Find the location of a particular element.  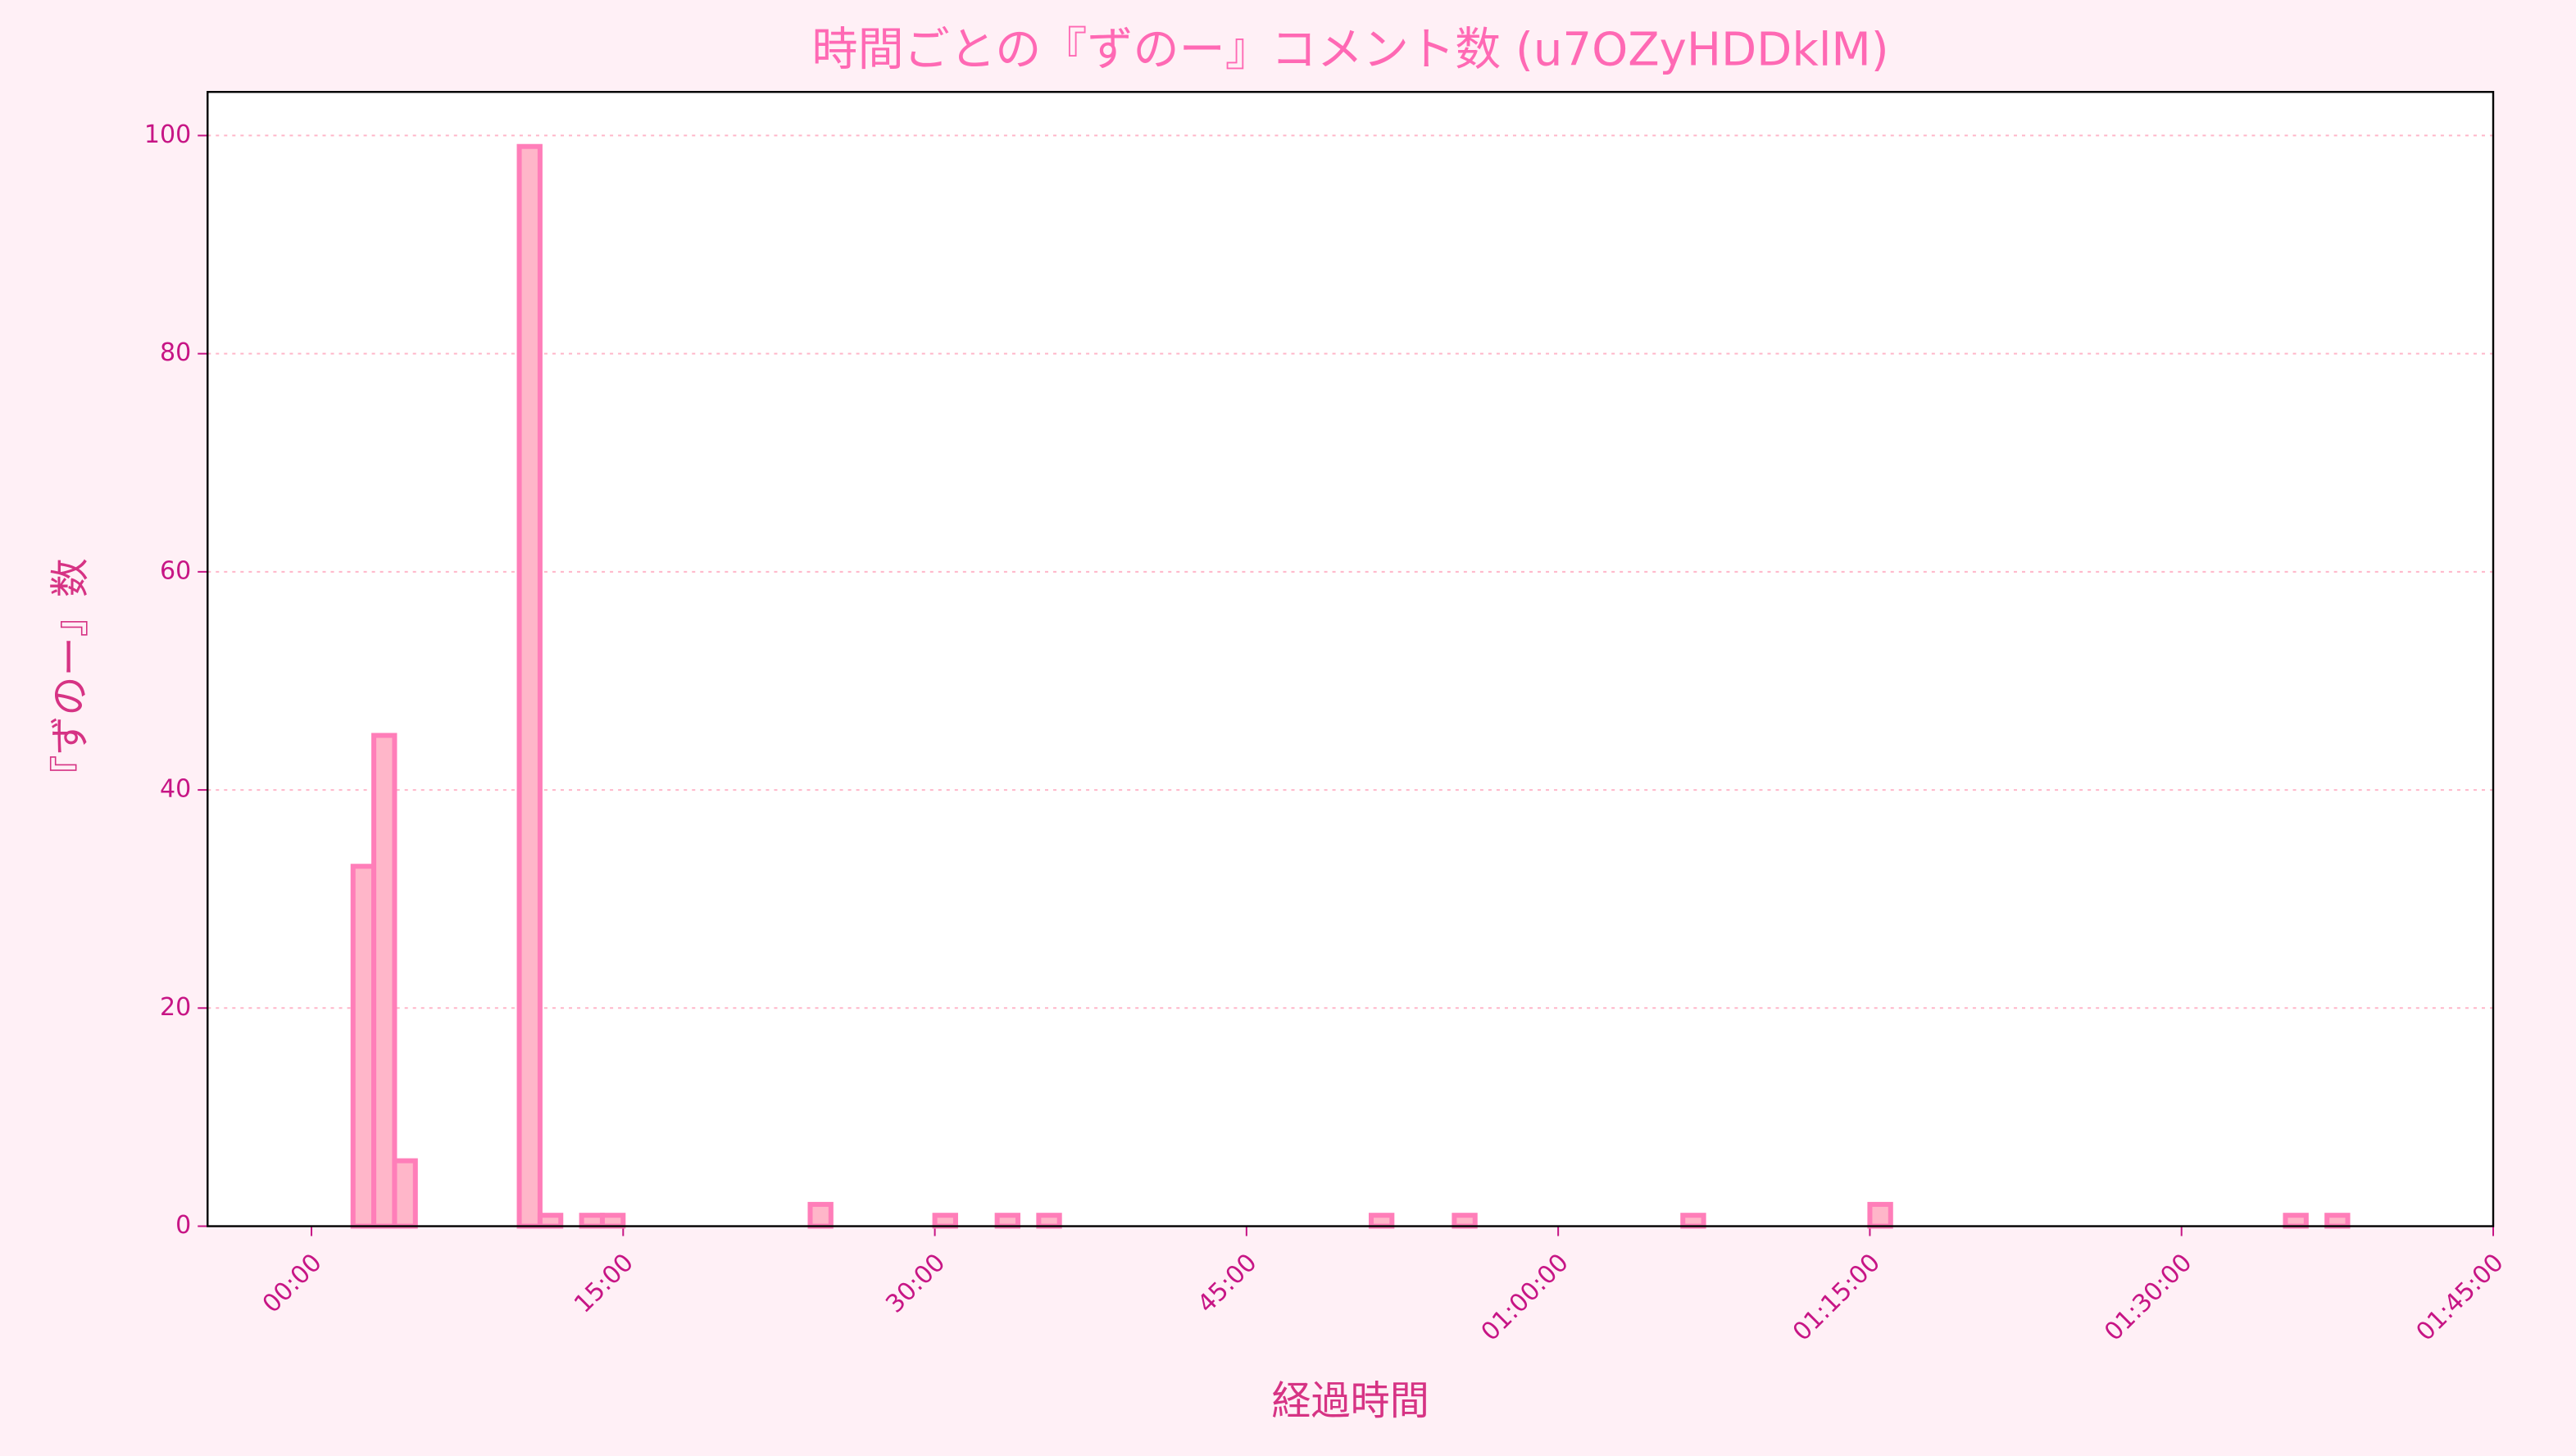

y-tick-label: 80 is located at coordinates (175, 353).